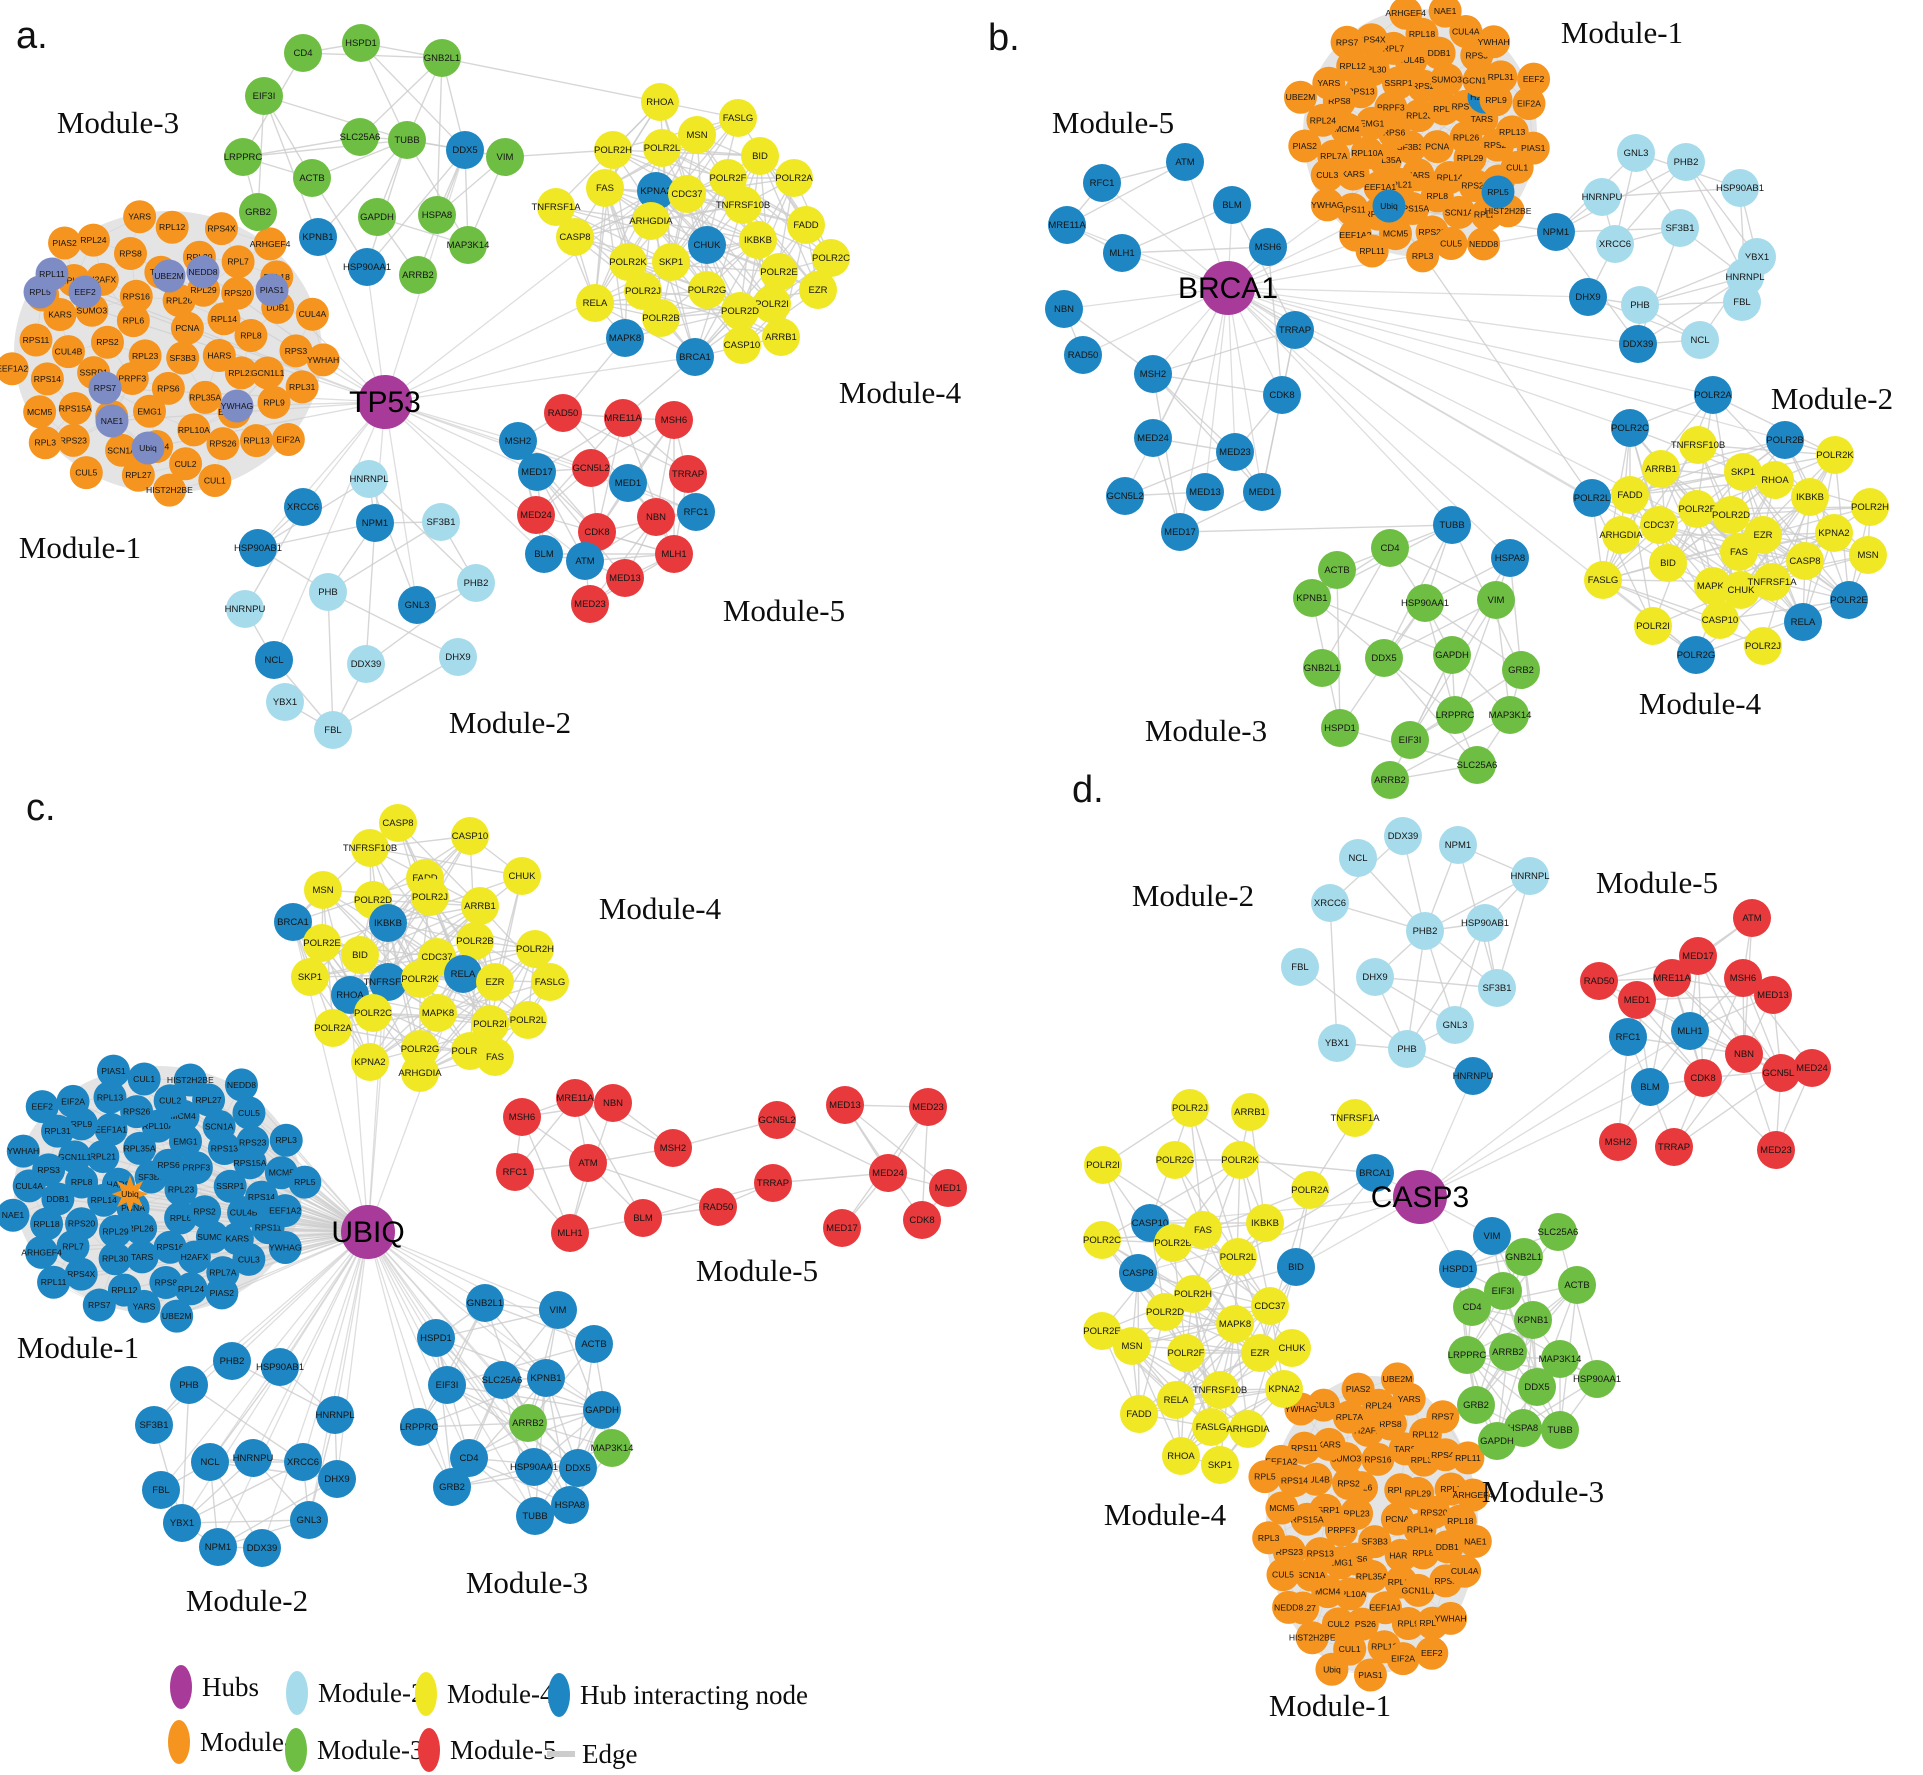  I want to click on node-RPL5, so click(305, 1182).